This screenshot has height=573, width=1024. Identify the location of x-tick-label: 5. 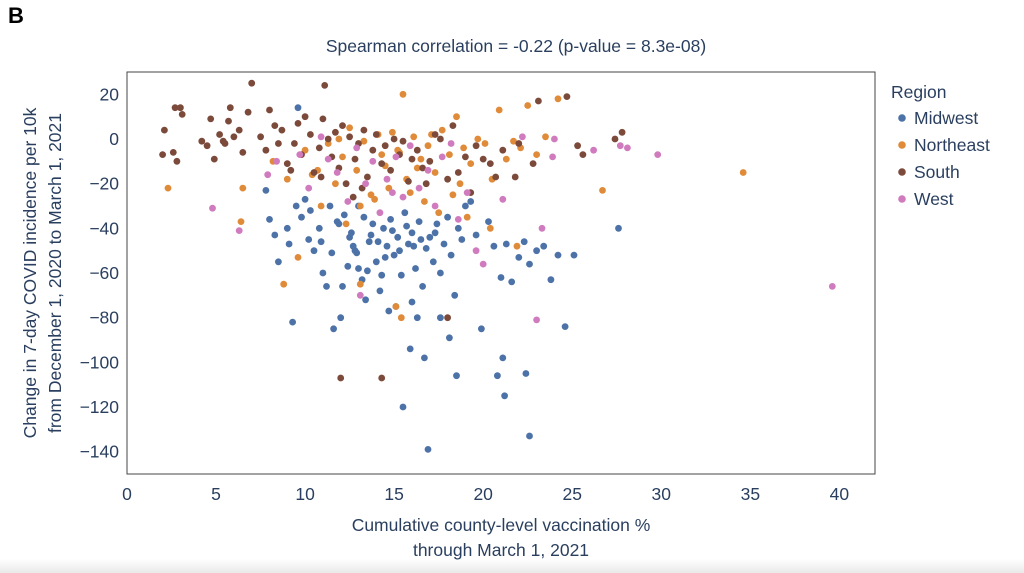
(216, 494).